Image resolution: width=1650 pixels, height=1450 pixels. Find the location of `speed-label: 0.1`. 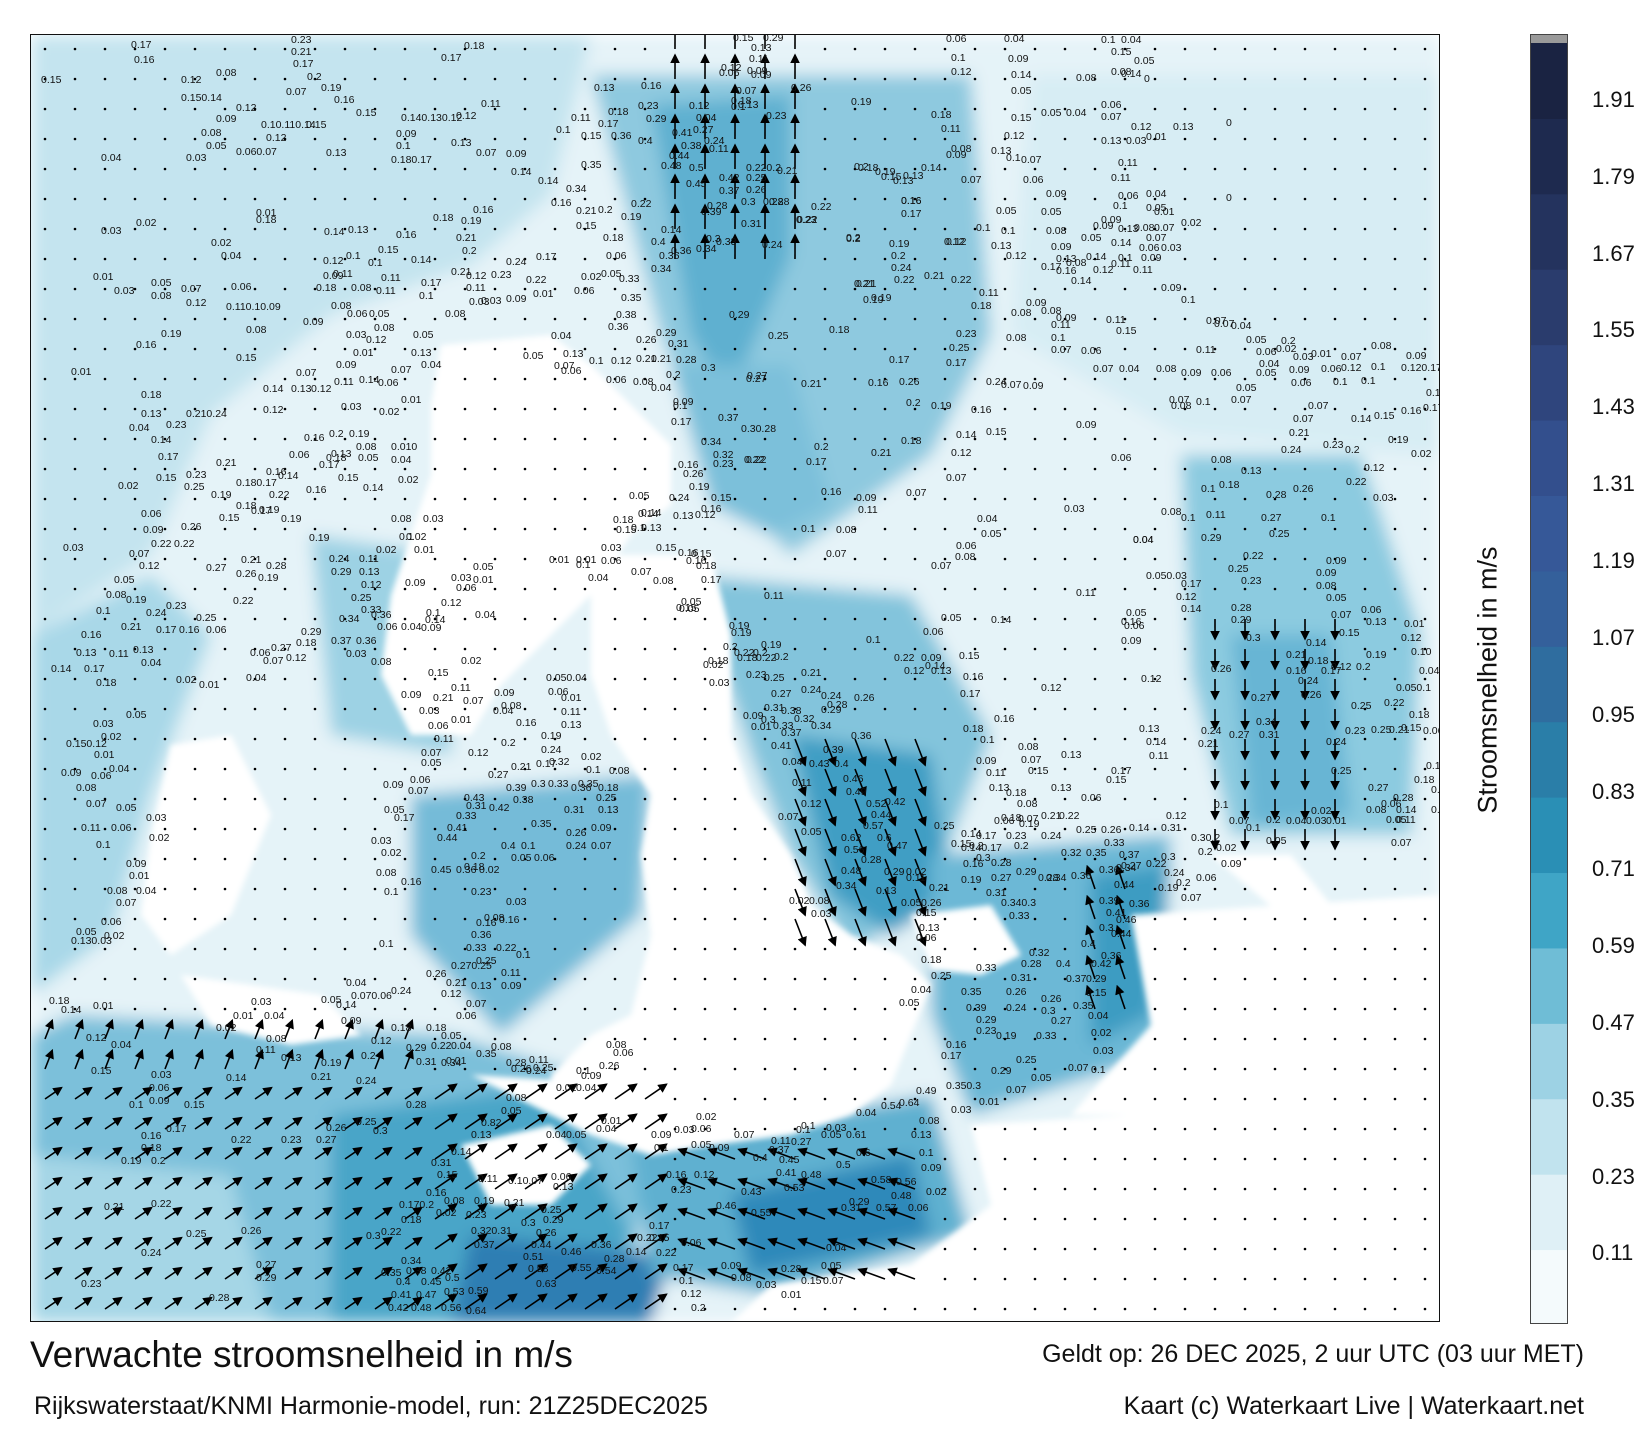

speed-label: 0.1 is located at coordinates (528, 846).